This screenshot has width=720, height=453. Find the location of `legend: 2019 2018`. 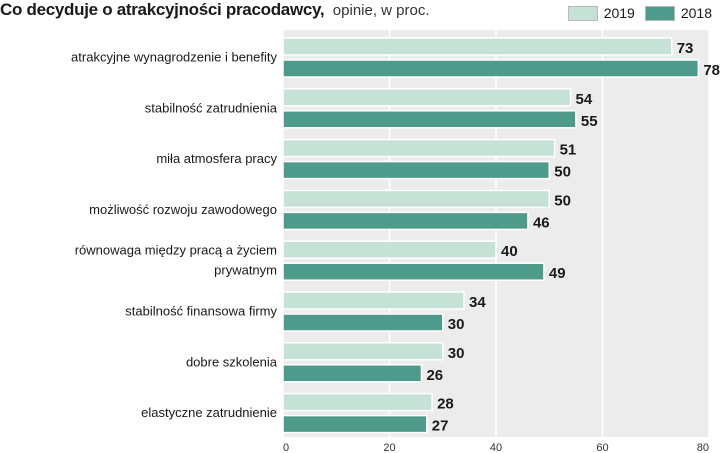

legend: 2019 2018 is located at coordinates (639, 13).